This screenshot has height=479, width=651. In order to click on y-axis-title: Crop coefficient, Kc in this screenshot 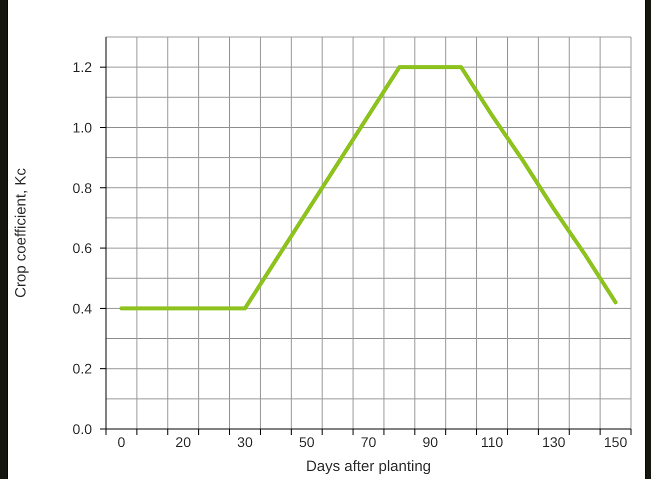, I will do `click(21, 233)`.